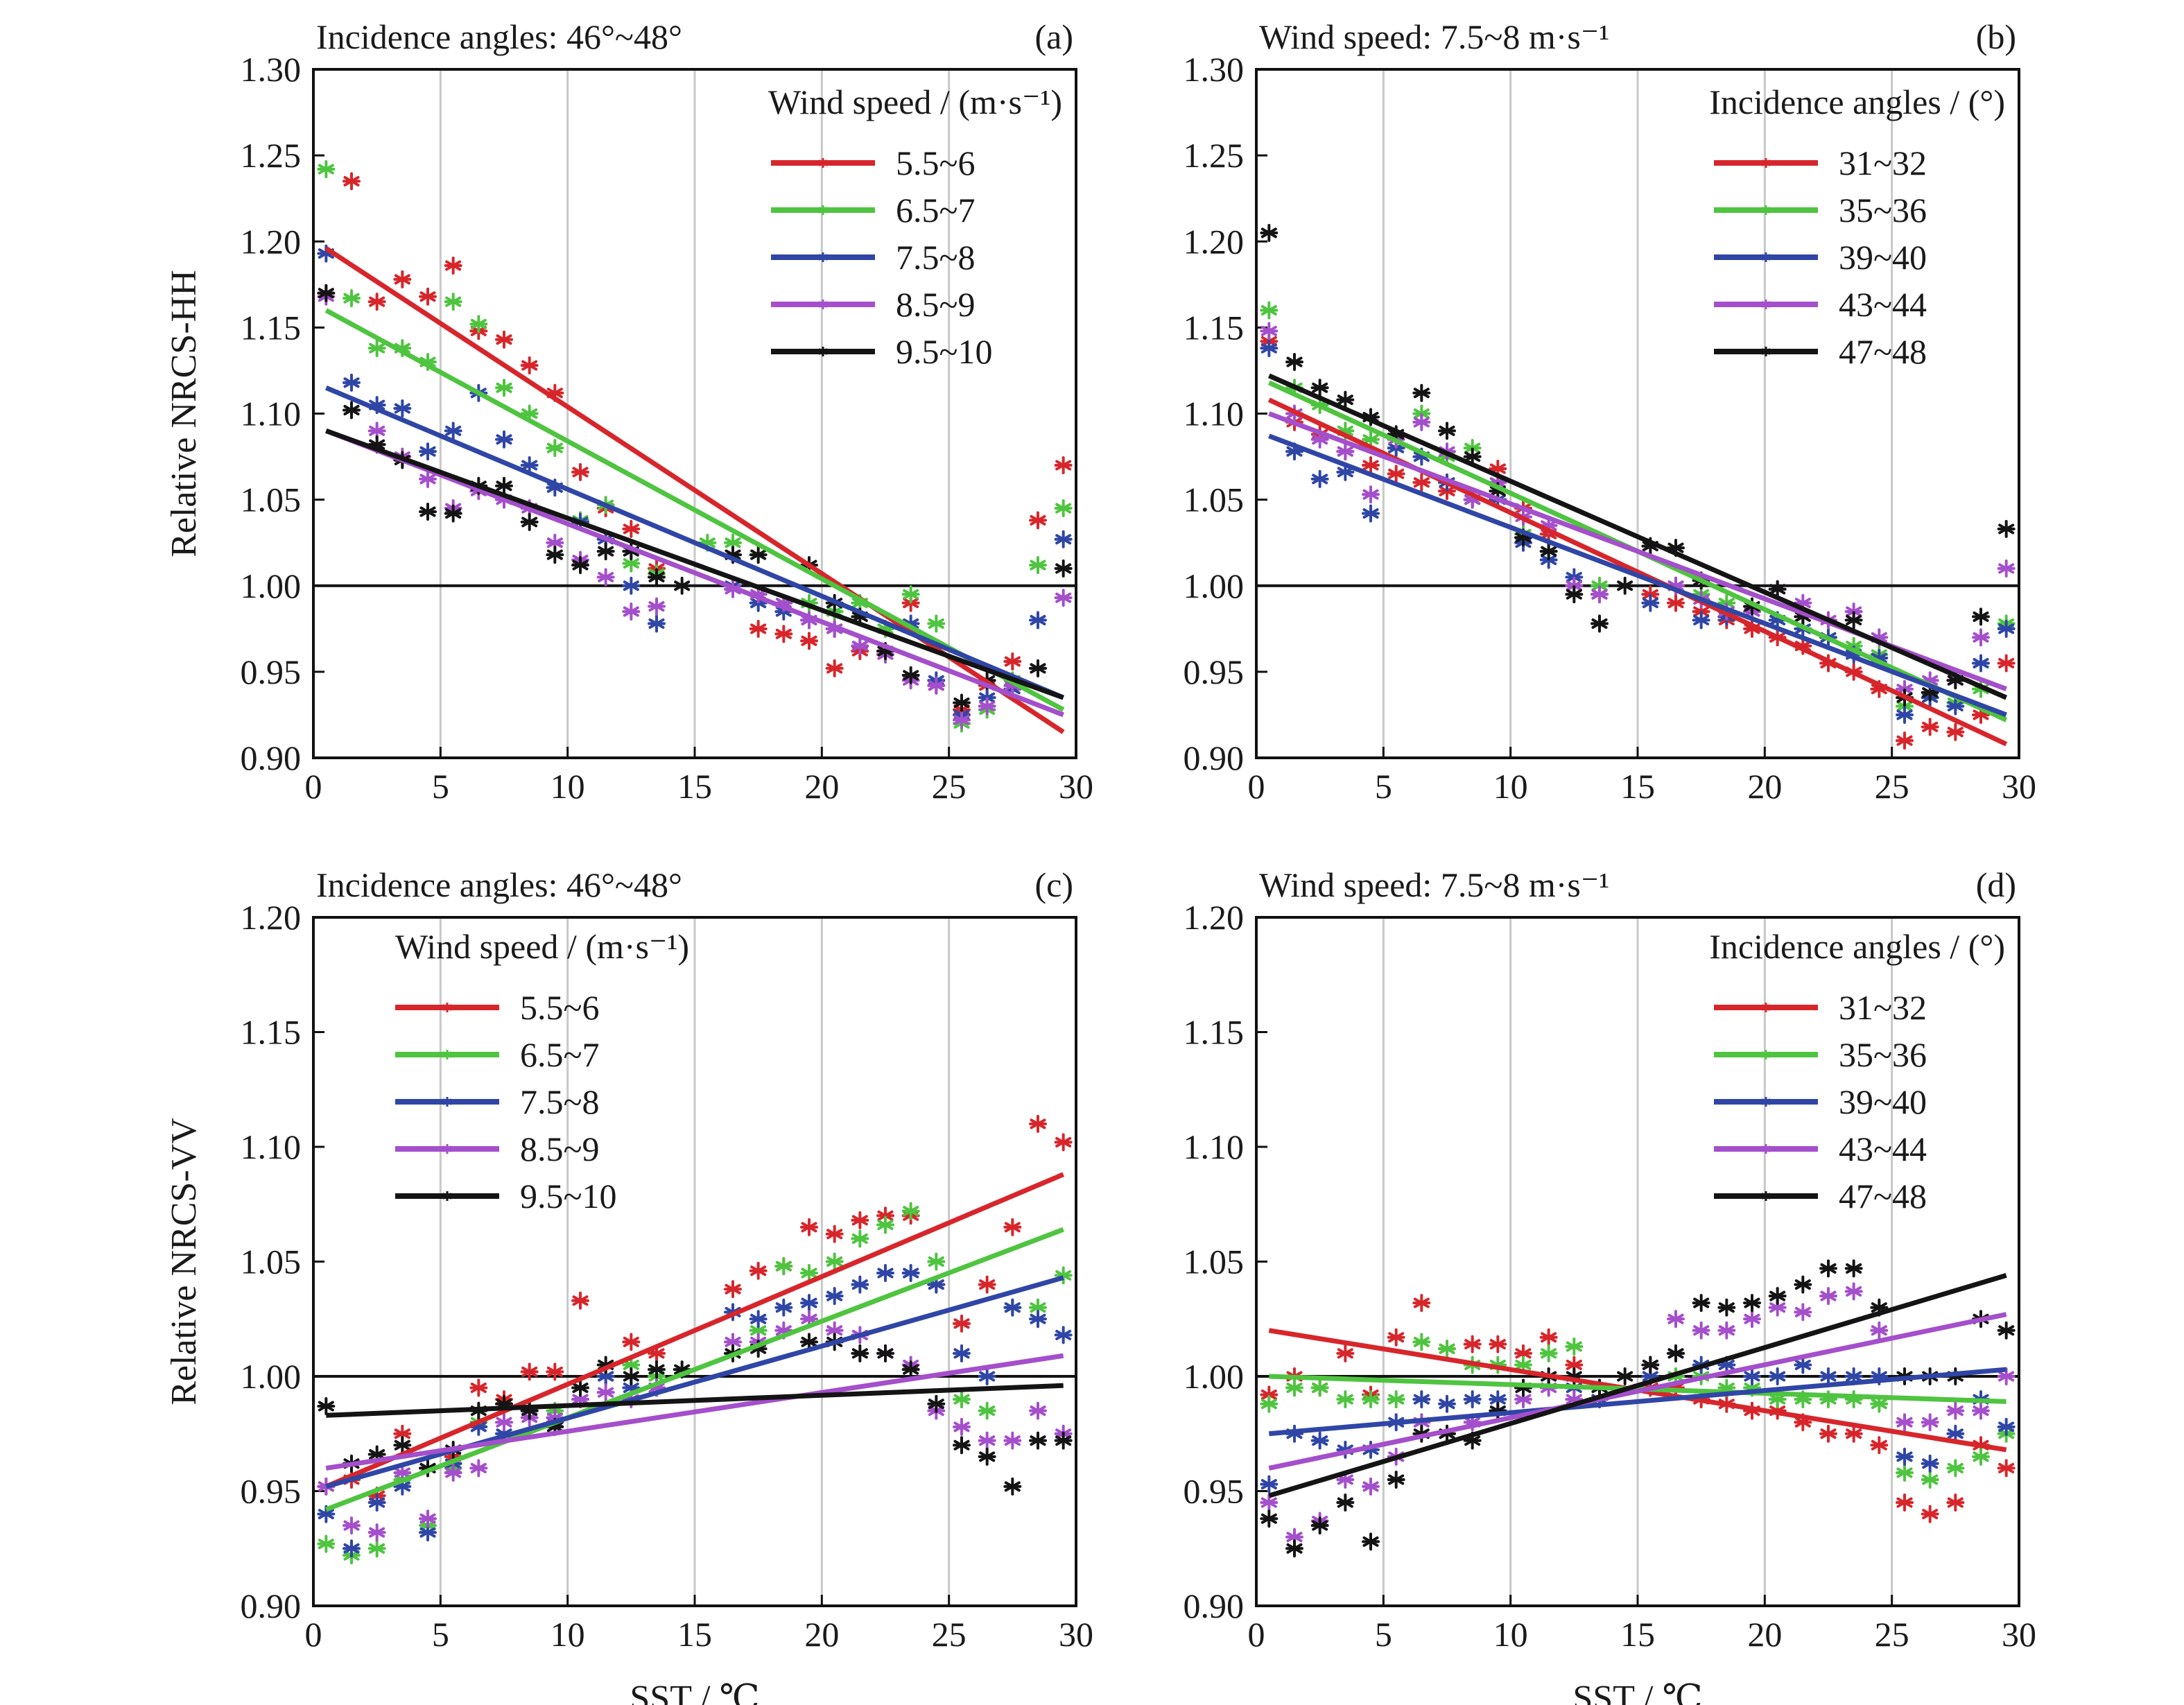 The image size is (2184, 1705). What do you see at coordinates (915, 102) in the screenshot?
I see `legend-title: Wind speed / (m·s⁻¹)` at bounding box center [915, 102].